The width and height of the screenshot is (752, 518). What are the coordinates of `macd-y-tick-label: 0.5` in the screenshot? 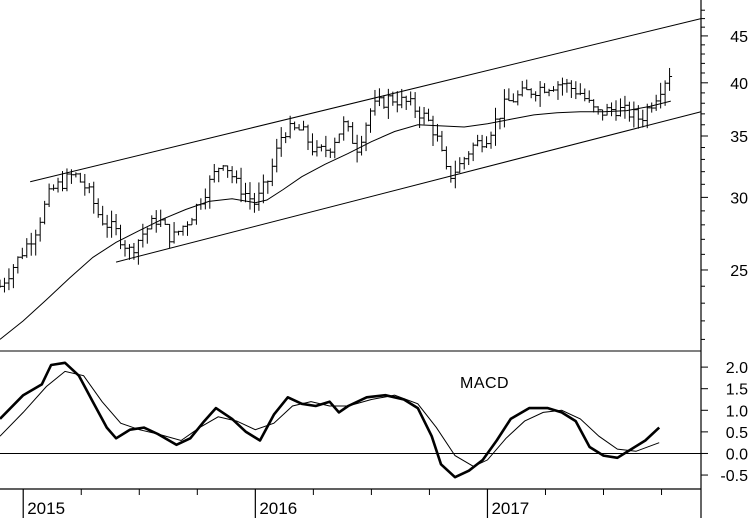 It's located at (737, 433).